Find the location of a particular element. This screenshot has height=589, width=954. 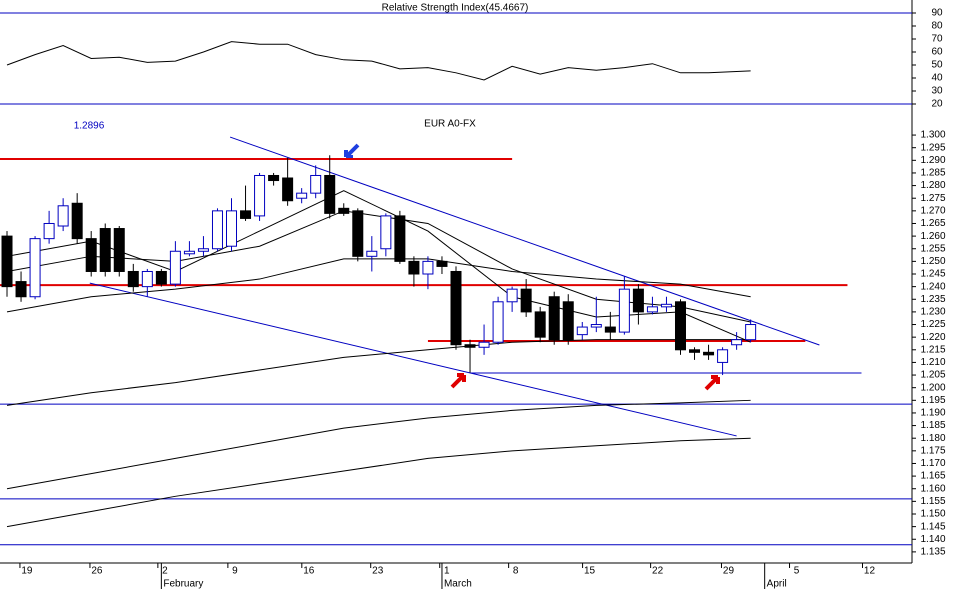

x-tick-label: 19 is located at coordinates (27, 571).